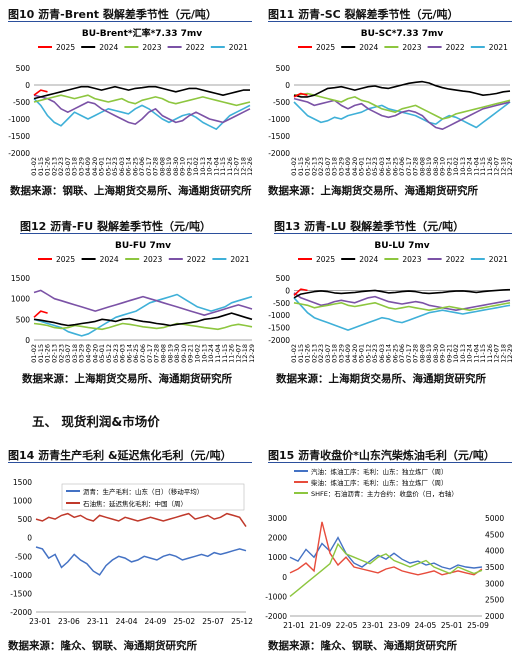 The height and width of the screenshot is (658, 518). I want to click on x-tick-label: 11-15, so click(483, 166).